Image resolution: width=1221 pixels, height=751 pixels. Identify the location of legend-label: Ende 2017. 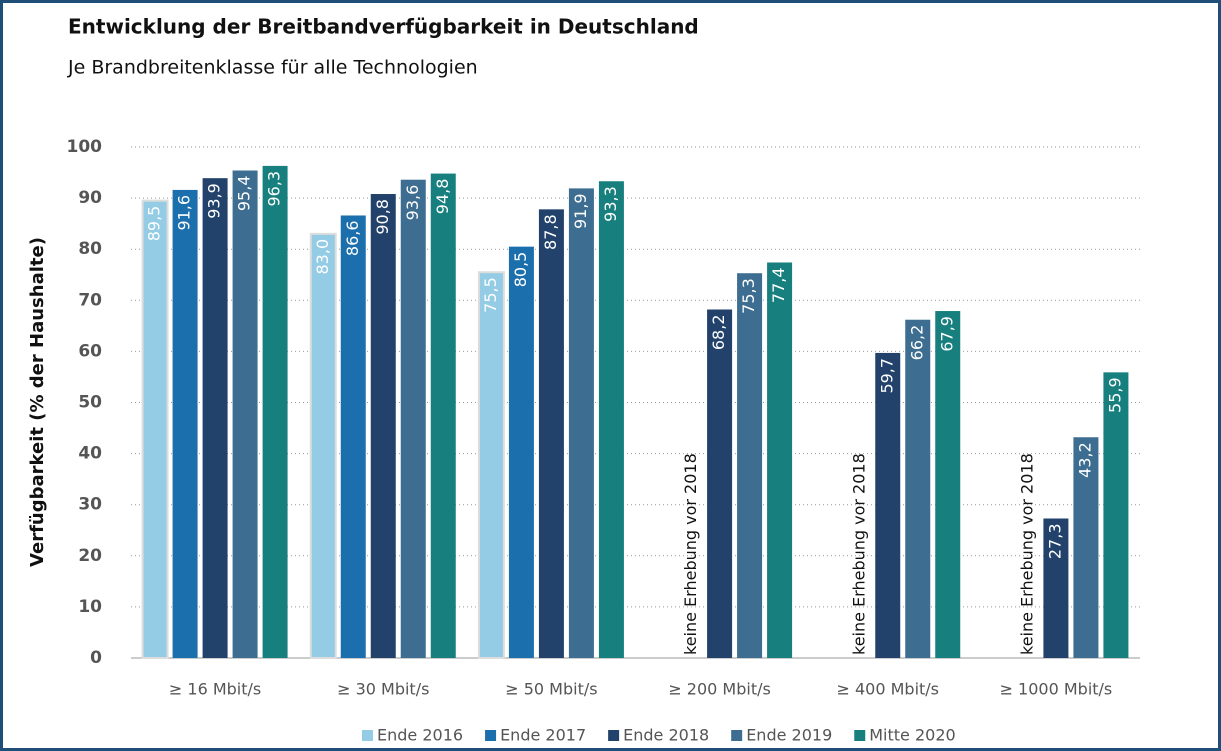
(543, 735).